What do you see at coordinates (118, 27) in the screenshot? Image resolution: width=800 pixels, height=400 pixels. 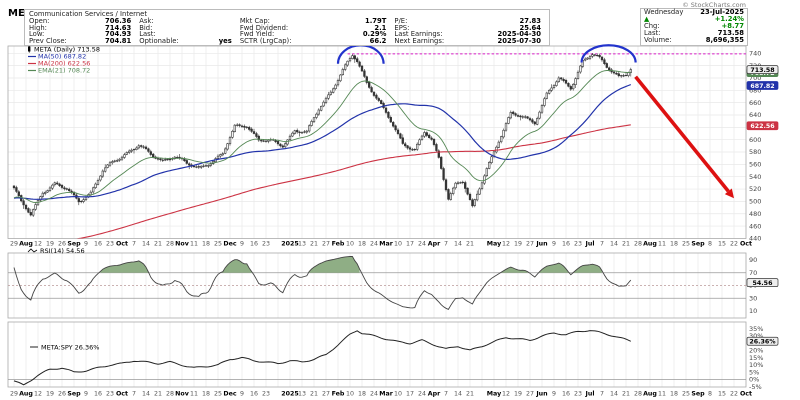 I see `quote-value: 714.63` at bounding box center [118, 27].